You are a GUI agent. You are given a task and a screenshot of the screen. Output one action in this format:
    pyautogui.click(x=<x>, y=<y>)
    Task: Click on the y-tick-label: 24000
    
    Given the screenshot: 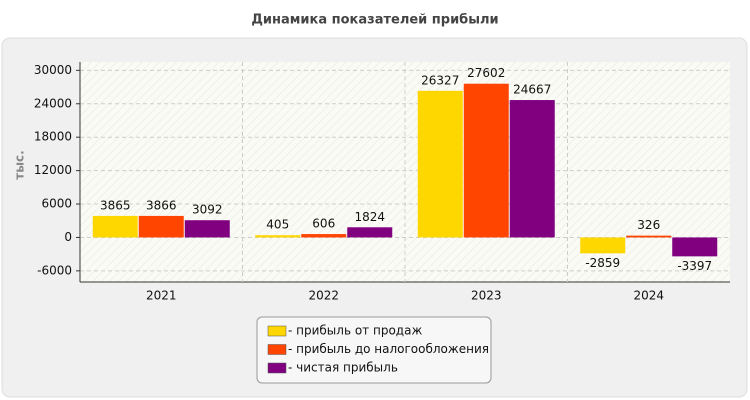 What is the action you would take?
    pyautogui.click(x=53, y=103)
    